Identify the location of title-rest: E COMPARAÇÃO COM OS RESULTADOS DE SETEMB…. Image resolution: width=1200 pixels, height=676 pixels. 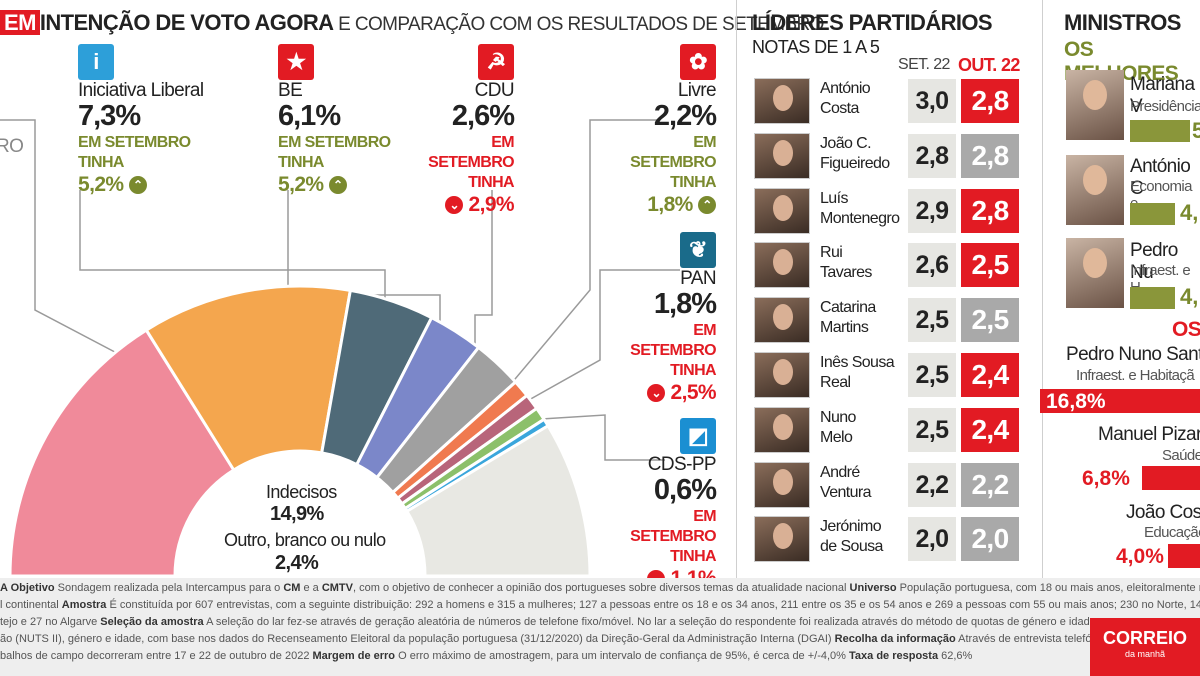
(578, 24).